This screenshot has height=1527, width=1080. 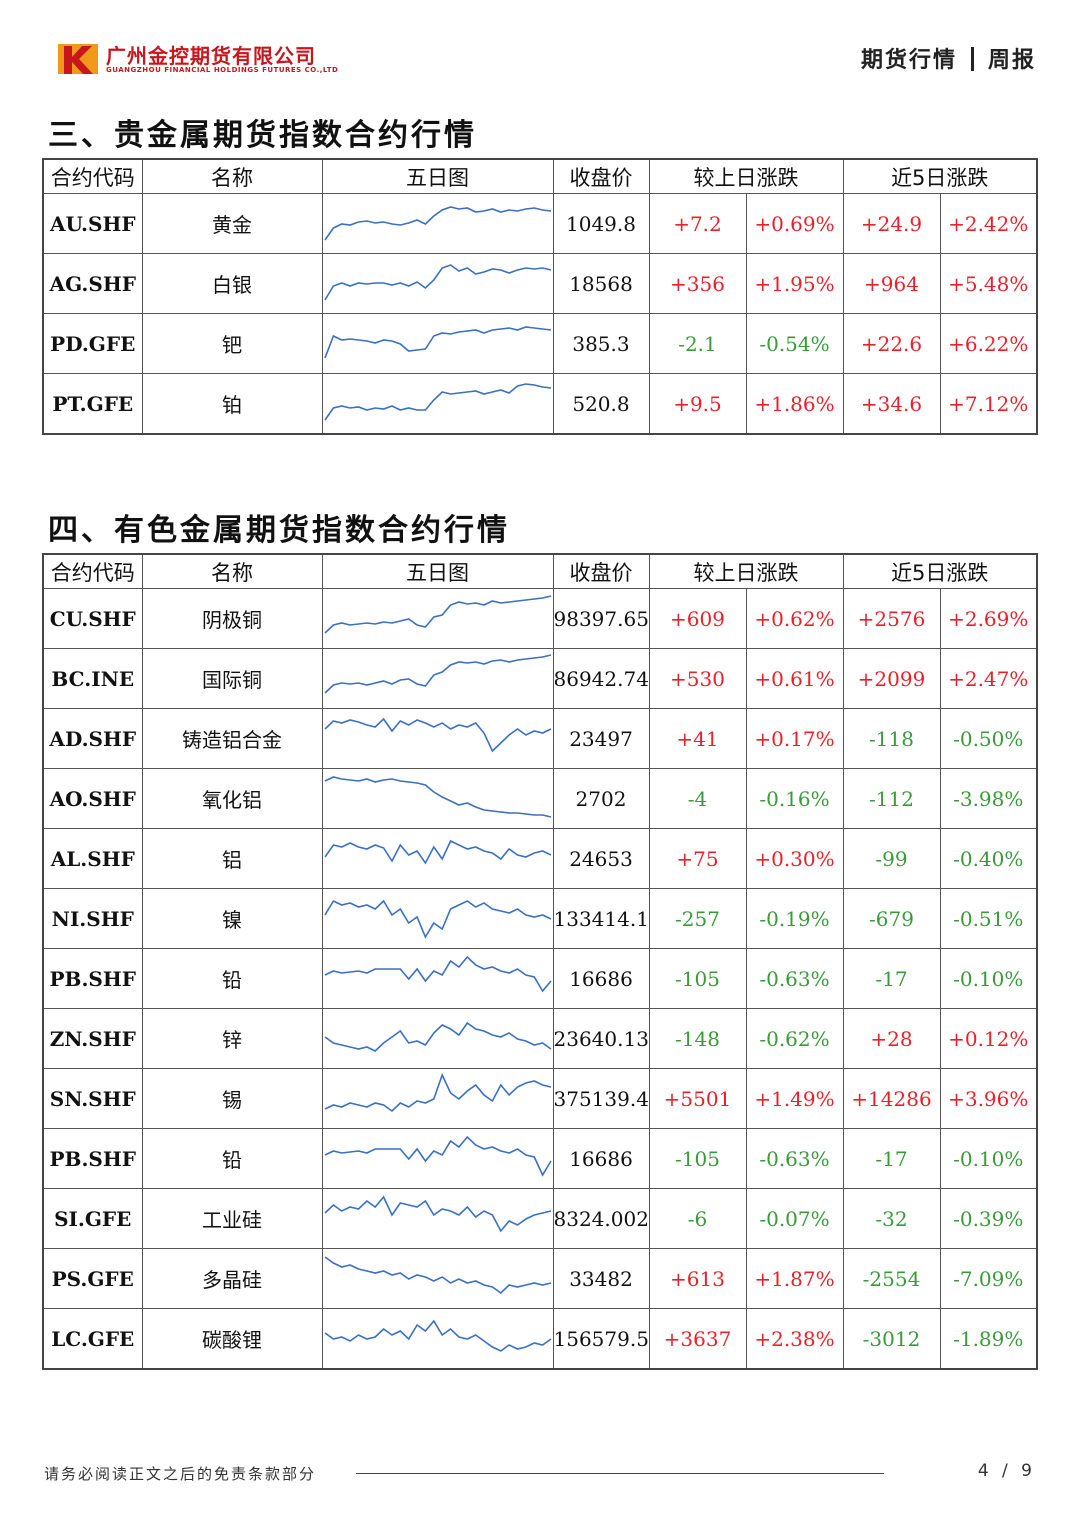 What do you see at coordinates (92, 223) in the screenshot?
I see `contract-code: AU.SHF` at bounding box center [92, 223].